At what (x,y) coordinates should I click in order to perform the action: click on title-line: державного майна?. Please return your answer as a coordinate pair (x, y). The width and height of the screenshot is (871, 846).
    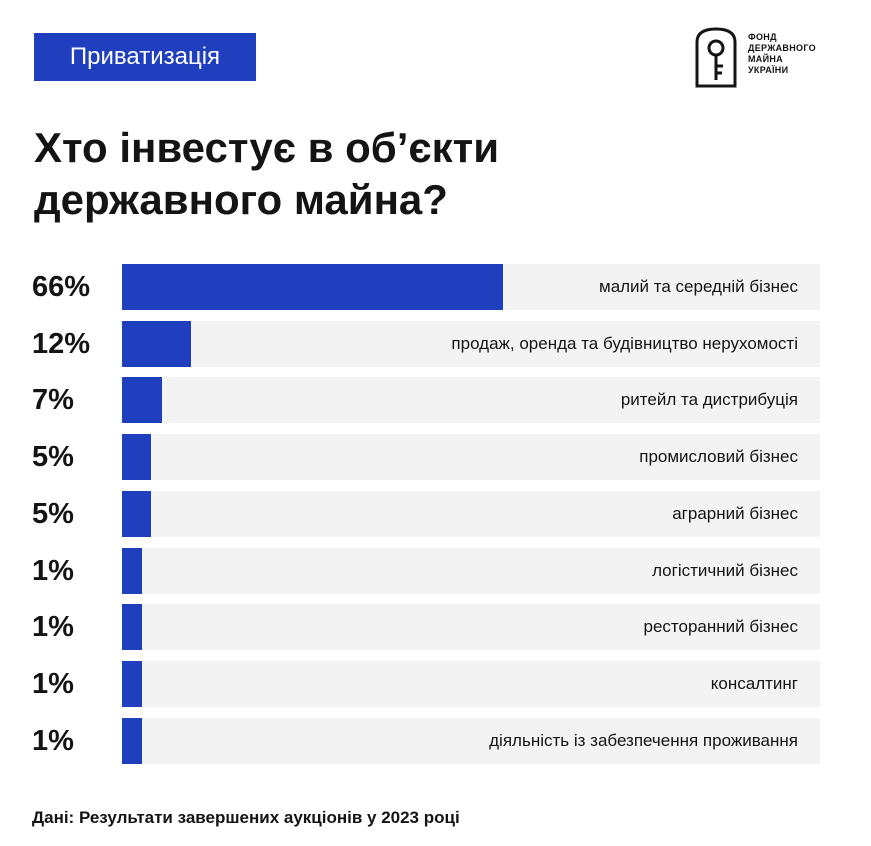
    Looking at the image, I should click on (241, 199).